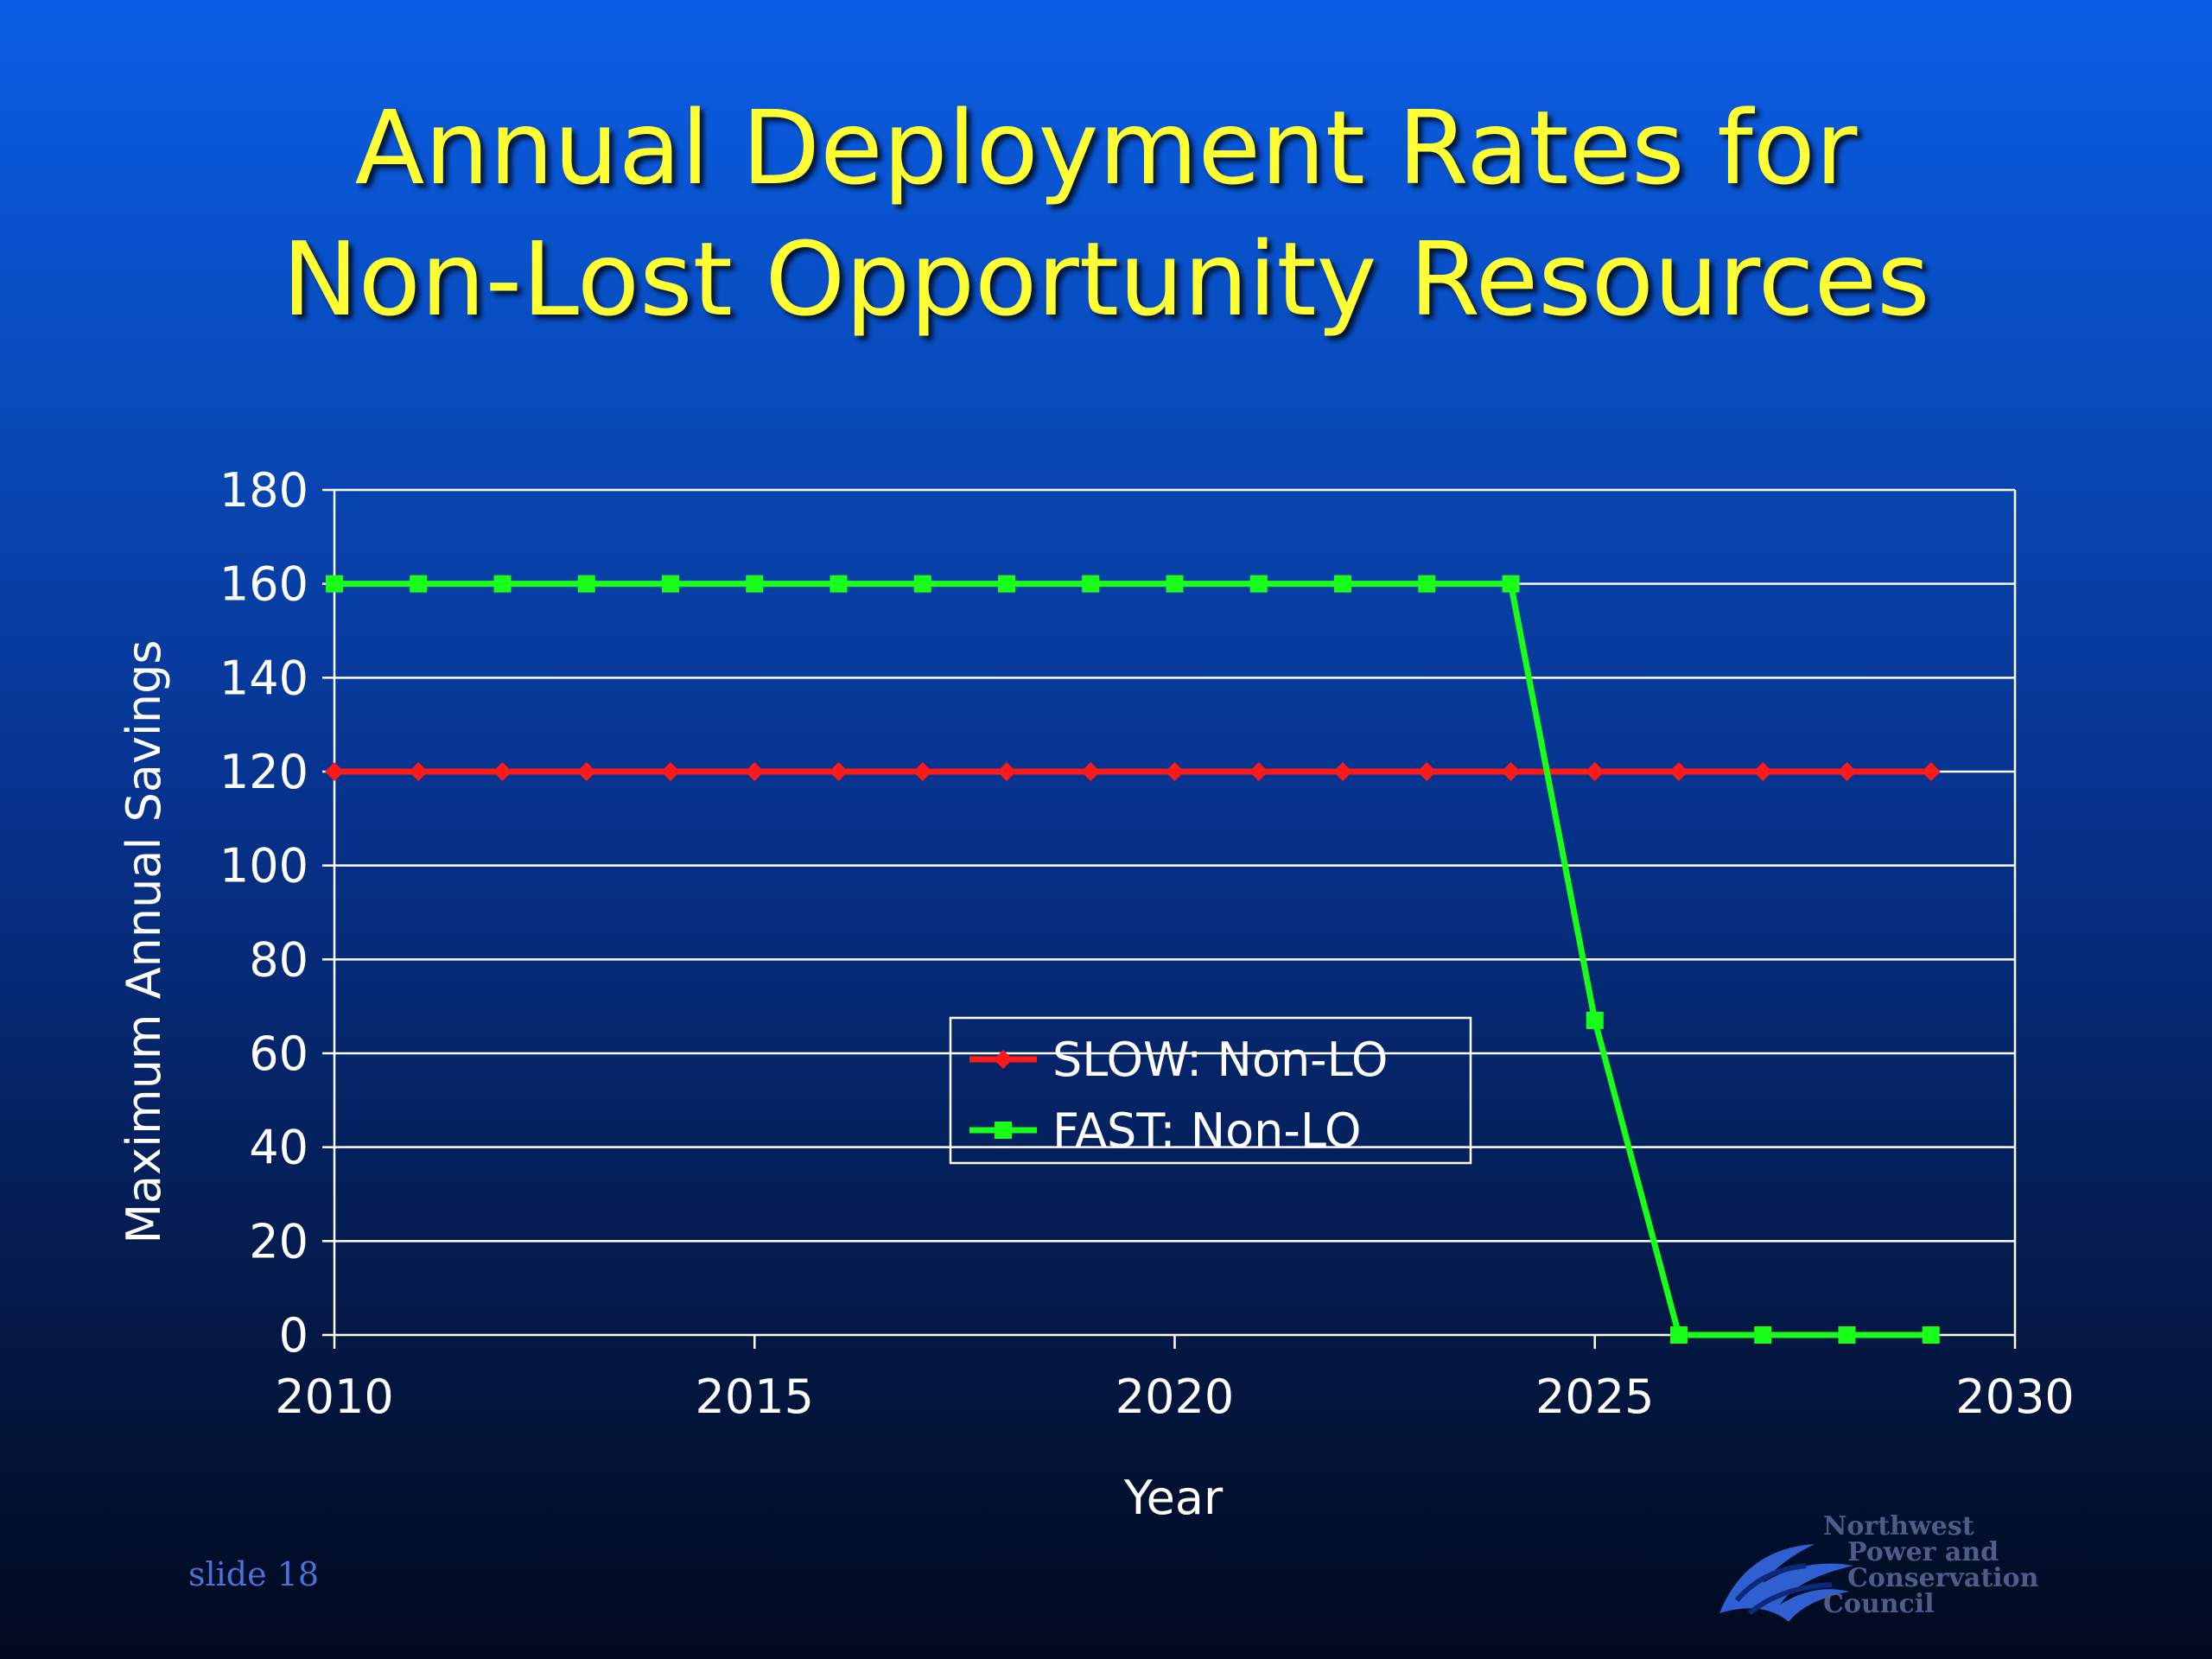 Image resolution: width=2212 pixels, height=1659 pixels. Describe the element at coordinates (1175, 771) in the screenshot. I see `data-point-0-2020` at that location.